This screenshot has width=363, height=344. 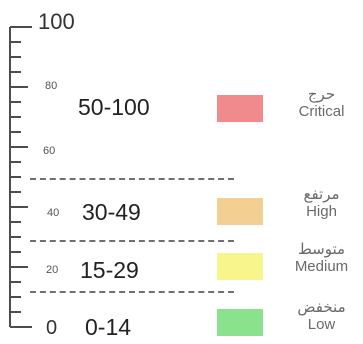 I want to click on separator-high-medium, so click(x=132, y=241).